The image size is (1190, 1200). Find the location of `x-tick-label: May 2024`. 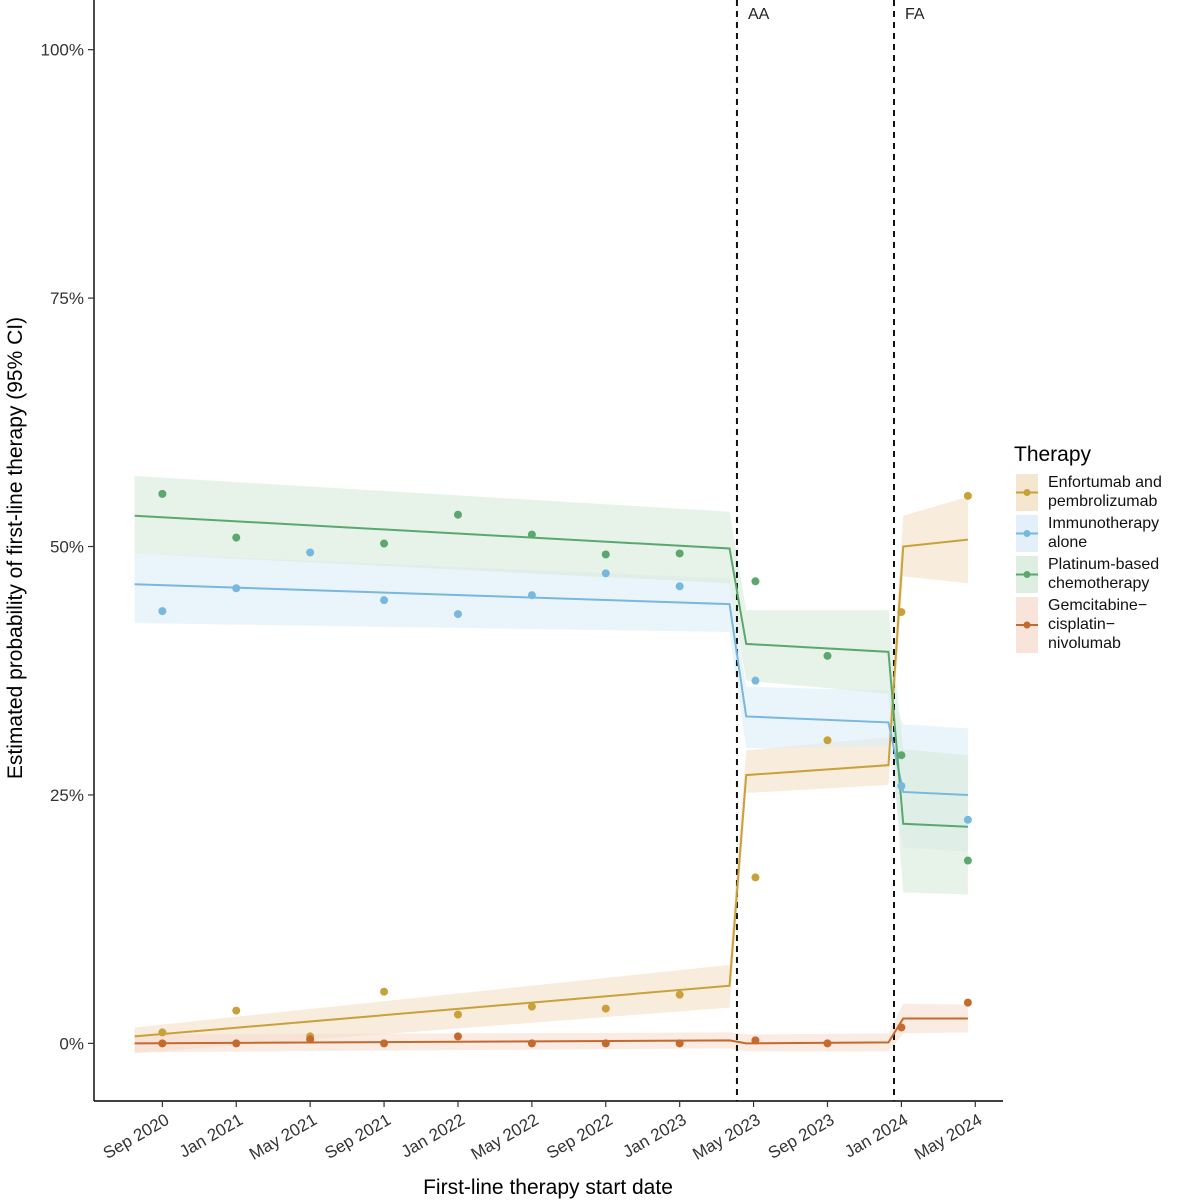

x-tick-label: May 2024 is located at coordinates (948, 1137).